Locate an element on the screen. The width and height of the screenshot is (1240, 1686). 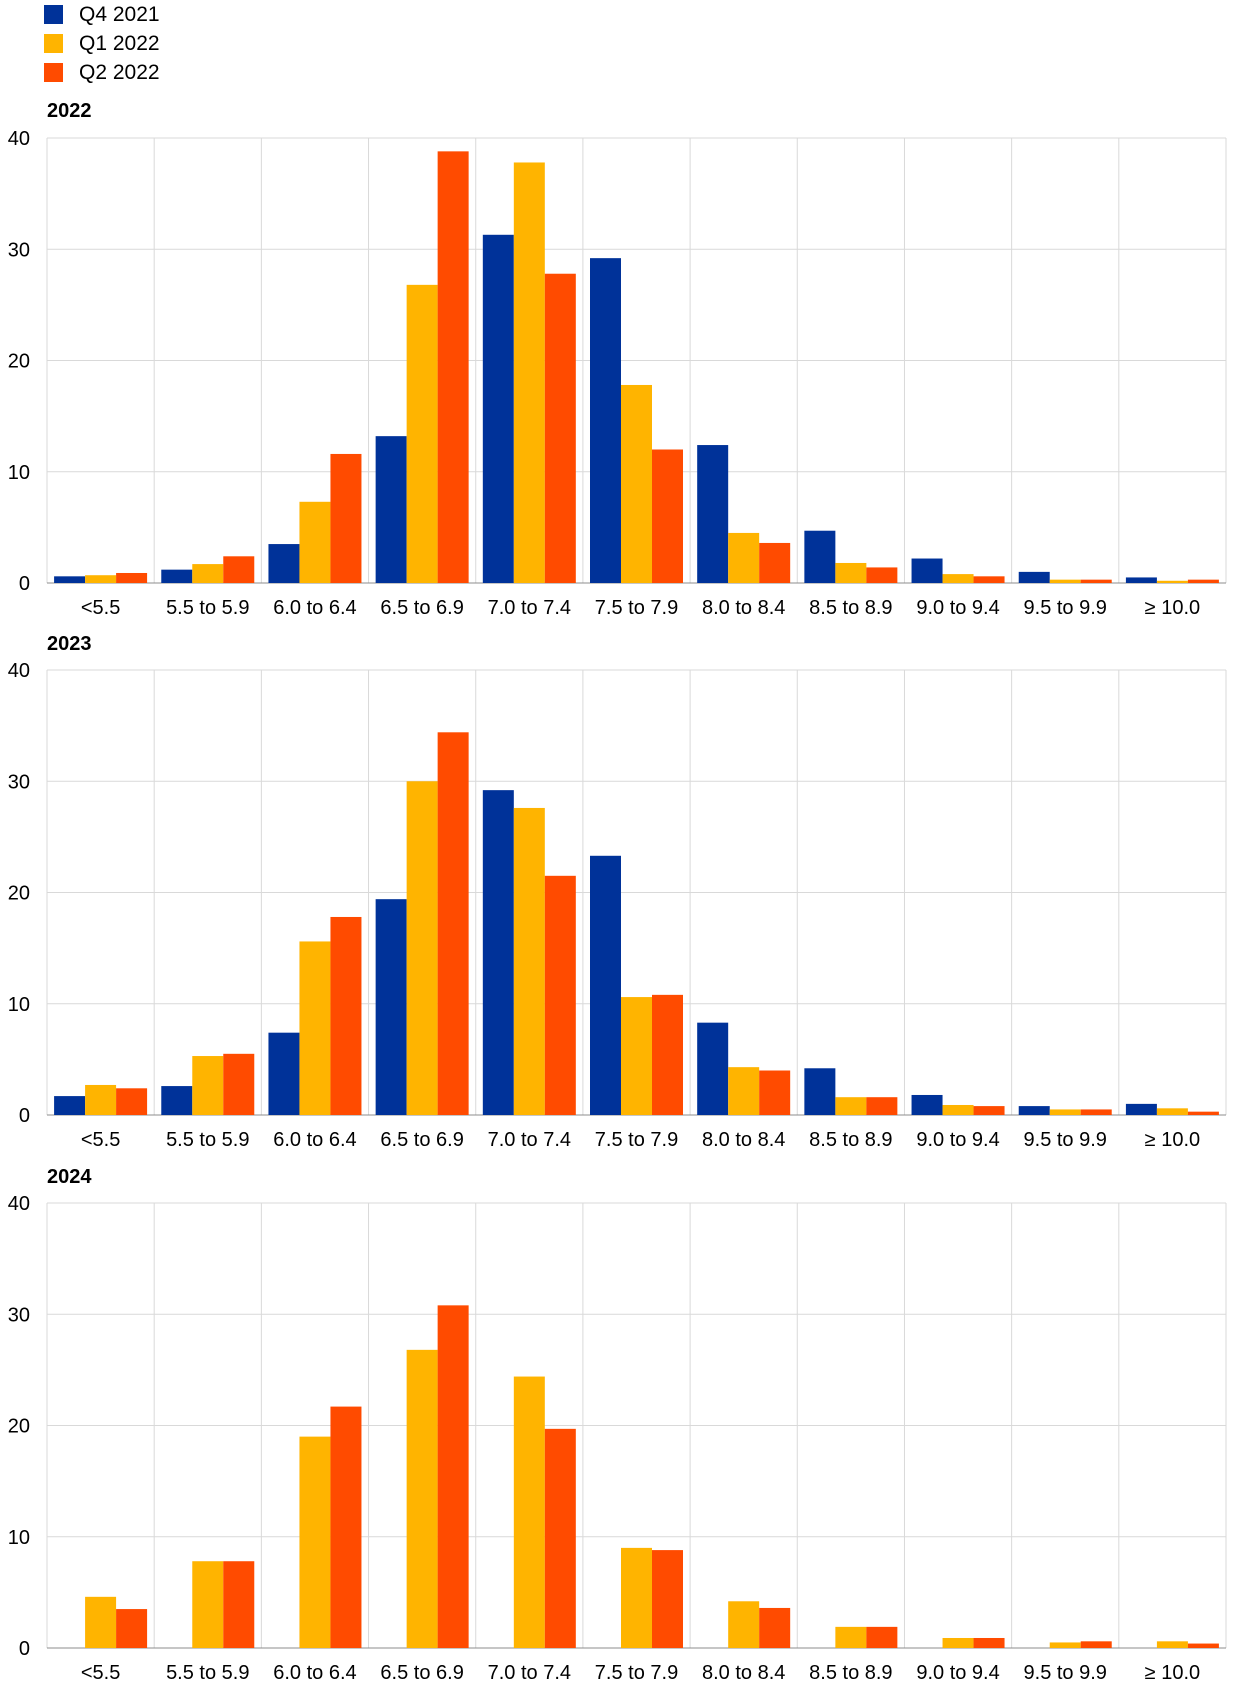
legend-item-q4-2021: Q4 2021 is located at coordinates (102, 14).